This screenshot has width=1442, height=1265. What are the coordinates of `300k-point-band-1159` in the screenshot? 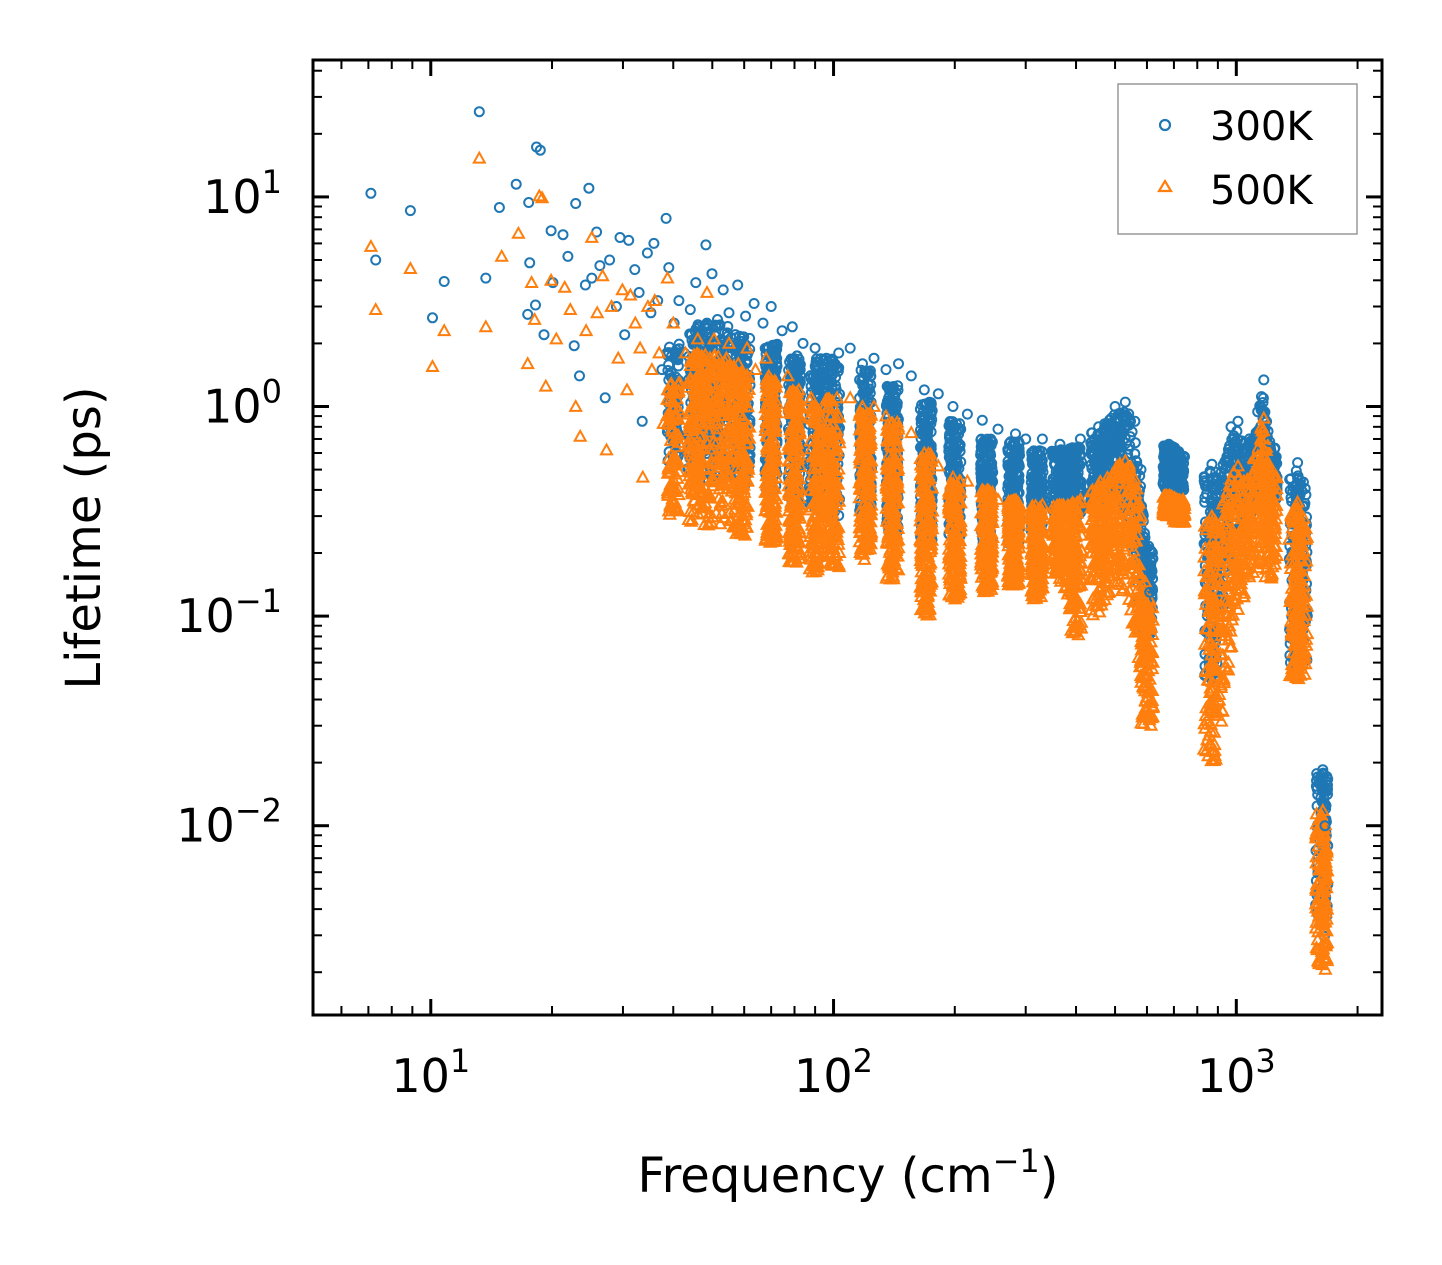 It's located at (818, 378).